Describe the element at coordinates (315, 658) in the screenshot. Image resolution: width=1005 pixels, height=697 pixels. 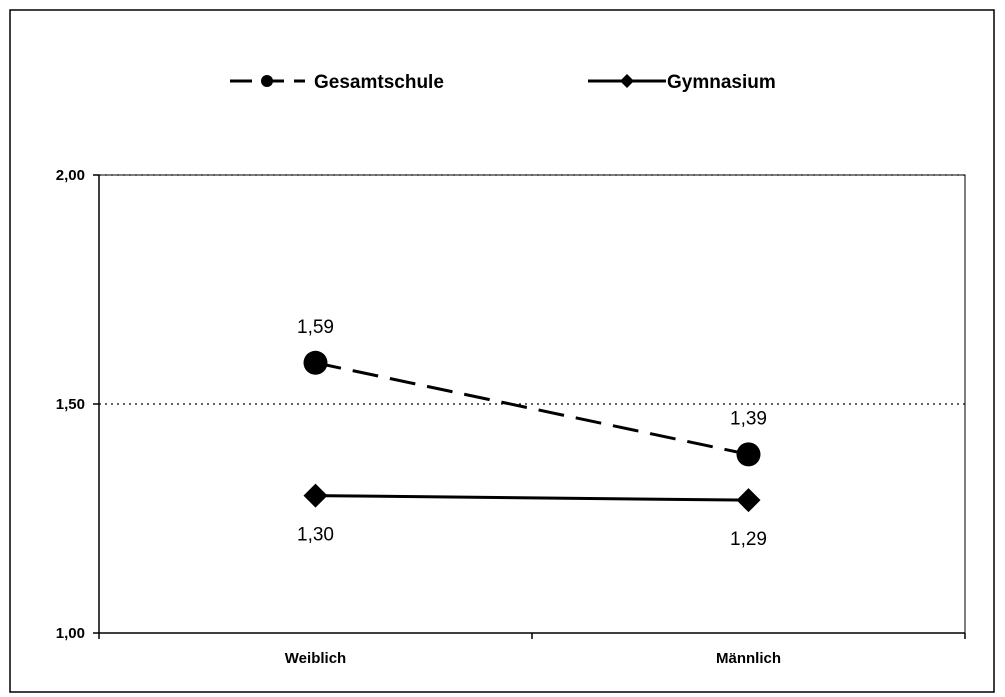
I see `x-tick-label: Weiblich` at that location.